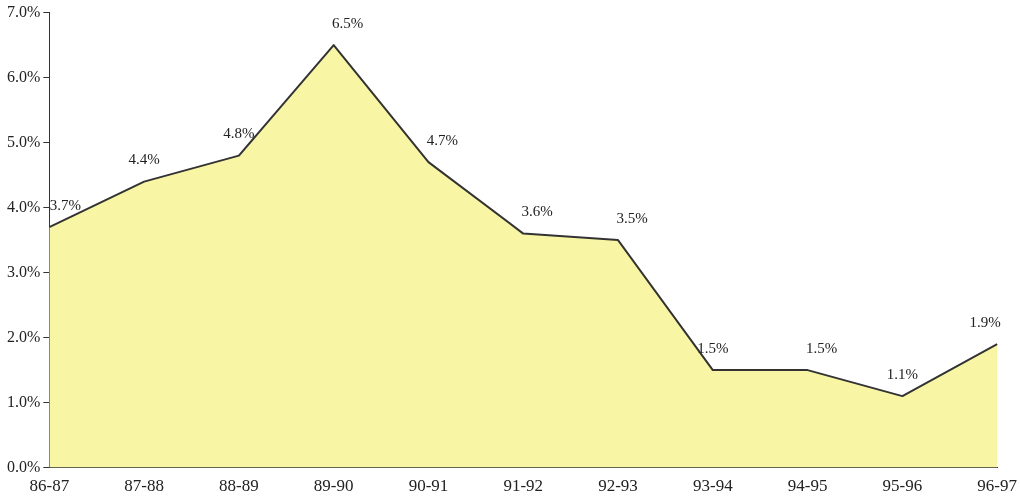 Image resolution: width=1020 pixels, height=504 pixels. What do you see at coordinates (144, 486) in the screenshot?
I see `x-tick-label: 87-88` at bounding box center [144, 486].